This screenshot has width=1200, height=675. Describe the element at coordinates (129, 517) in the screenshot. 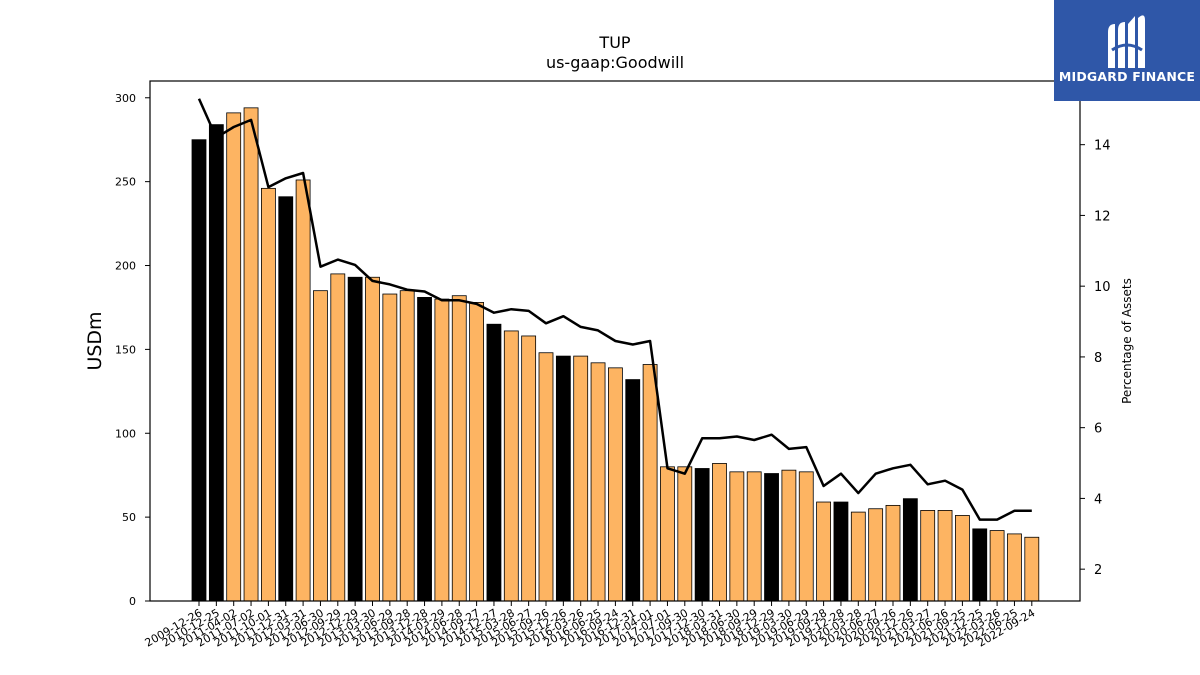

I see `y-tick-label: 50` at that location.